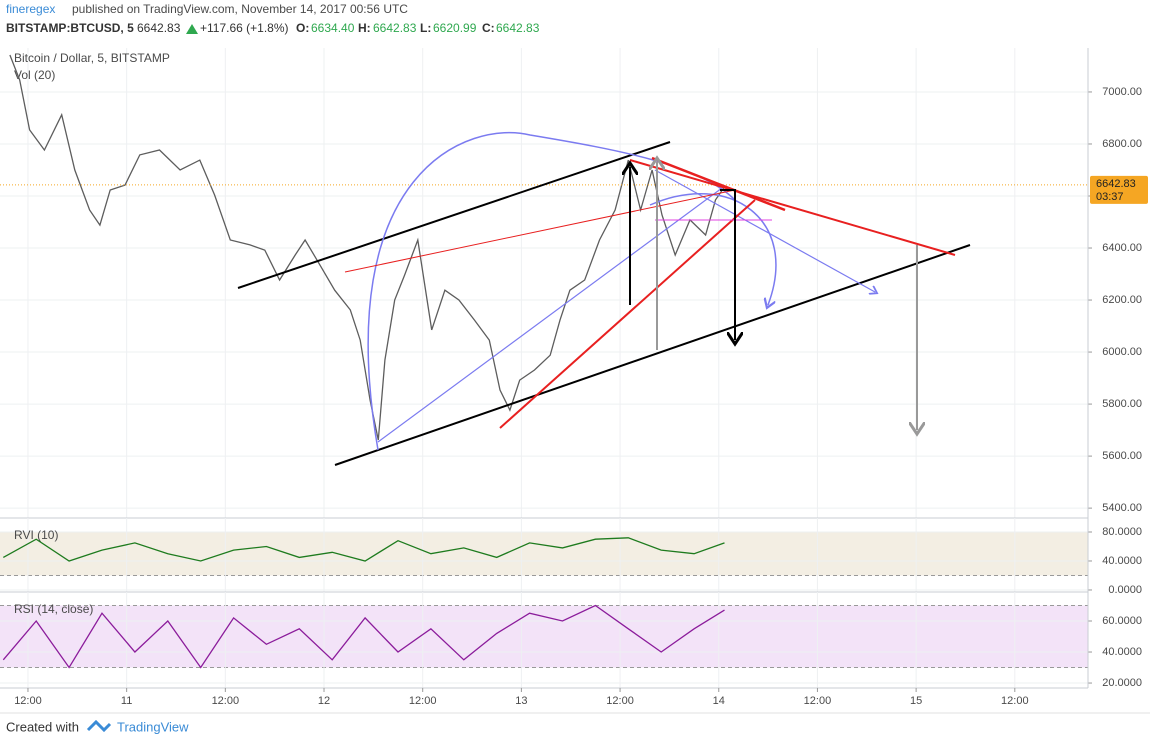  Describe the element at coordinates (719, 701) in the screenshot. I see `x-tick-label: 14` at that location.